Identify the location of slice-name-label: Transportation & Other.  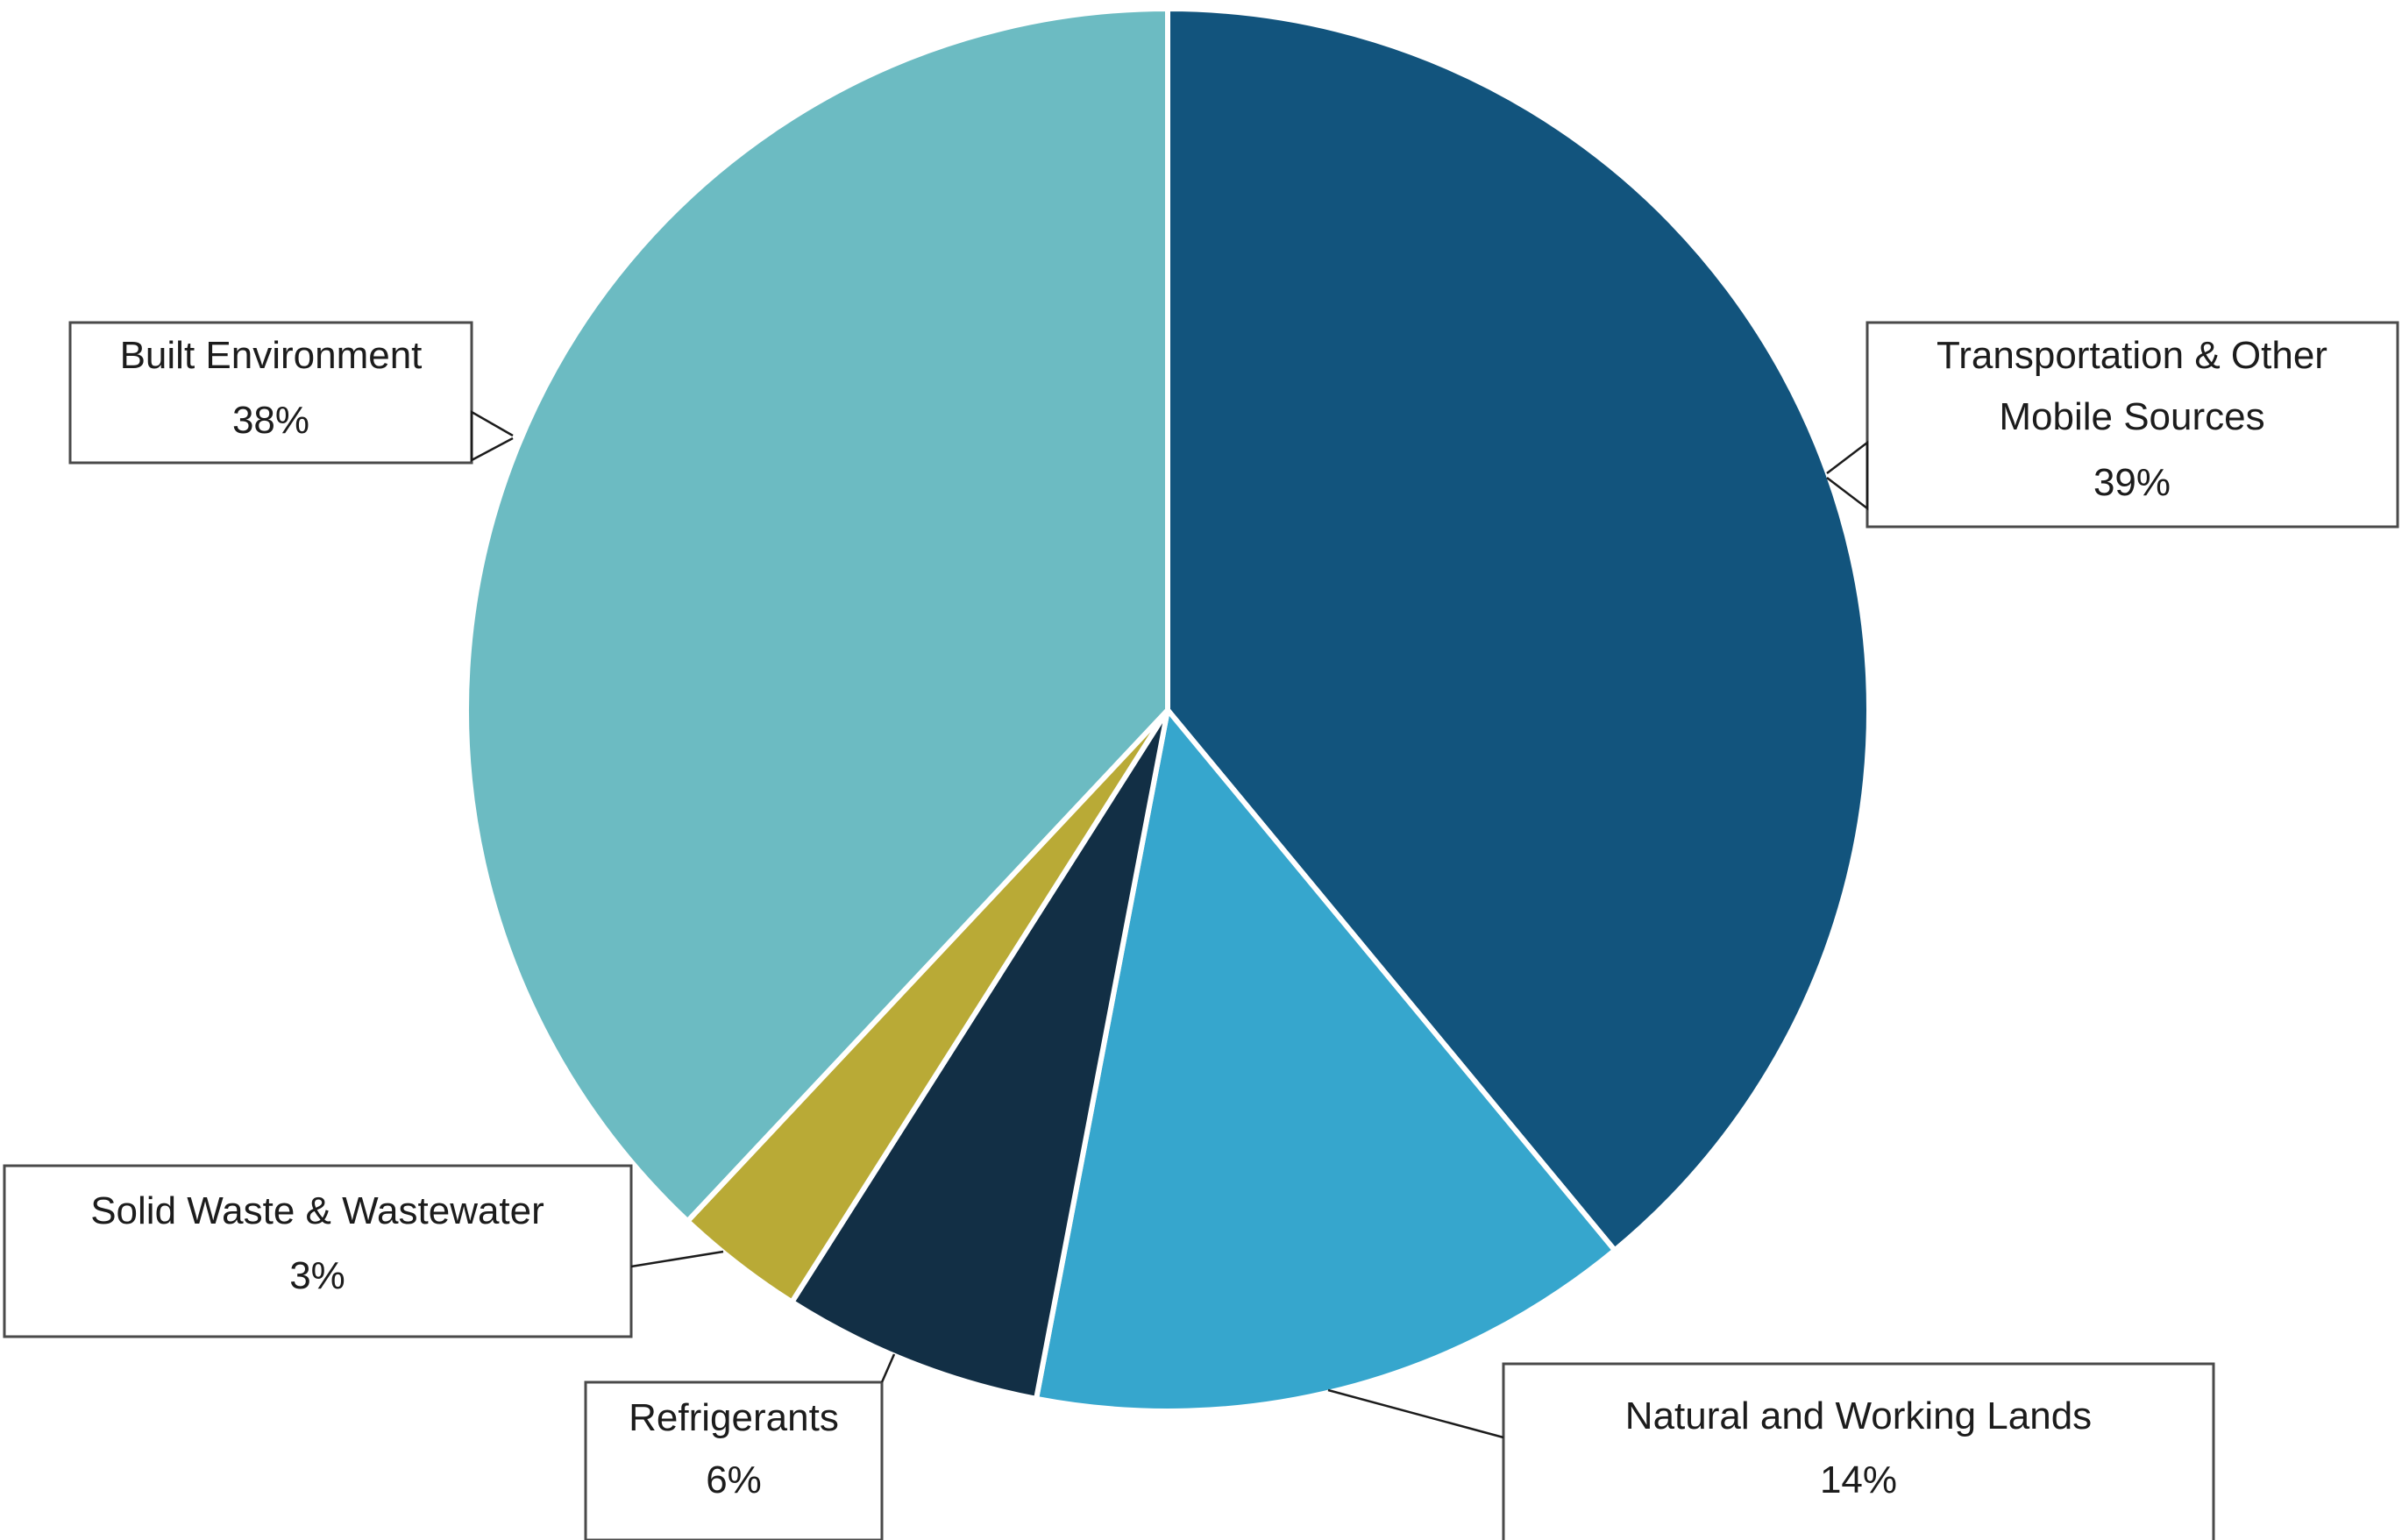
(2132, 355).